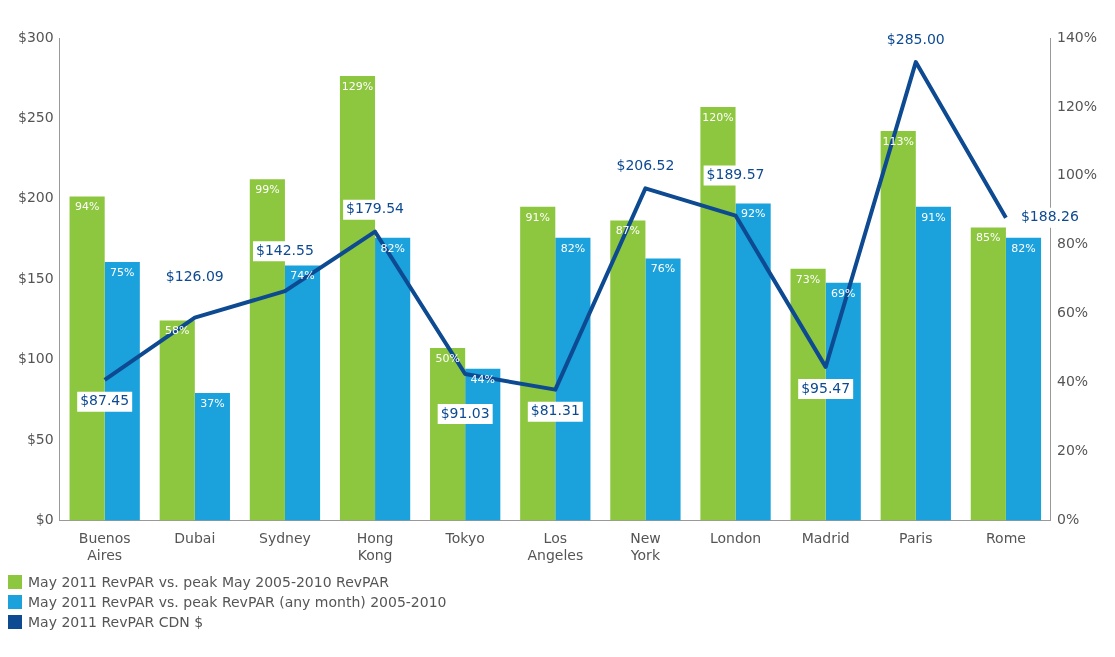 This screenshot has height=657, width=1115. What do you see at coordinates (40, 438) in the screenshot?
I see `y-tick-label: $50` at bounding box center [40, 438].